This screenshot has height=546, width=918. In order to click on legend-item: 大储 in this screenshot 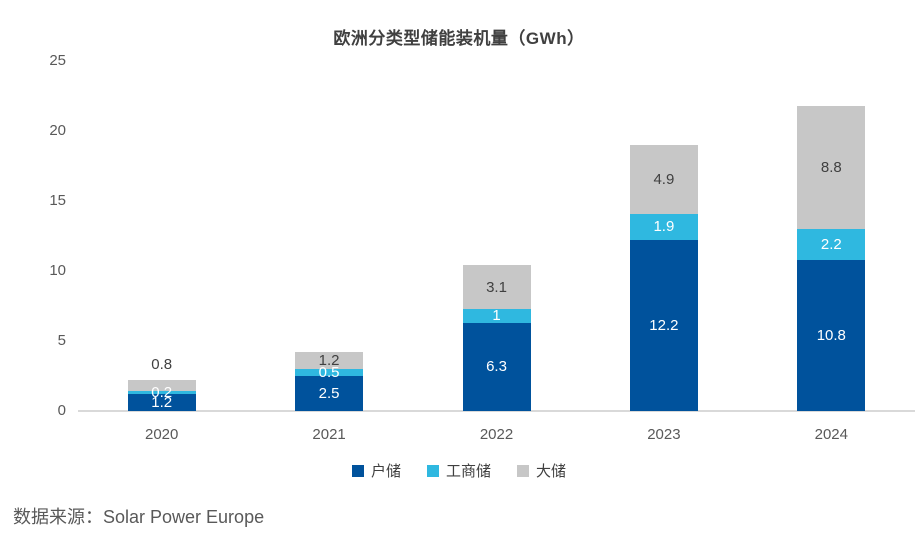, I will do `click(541, 470)`.